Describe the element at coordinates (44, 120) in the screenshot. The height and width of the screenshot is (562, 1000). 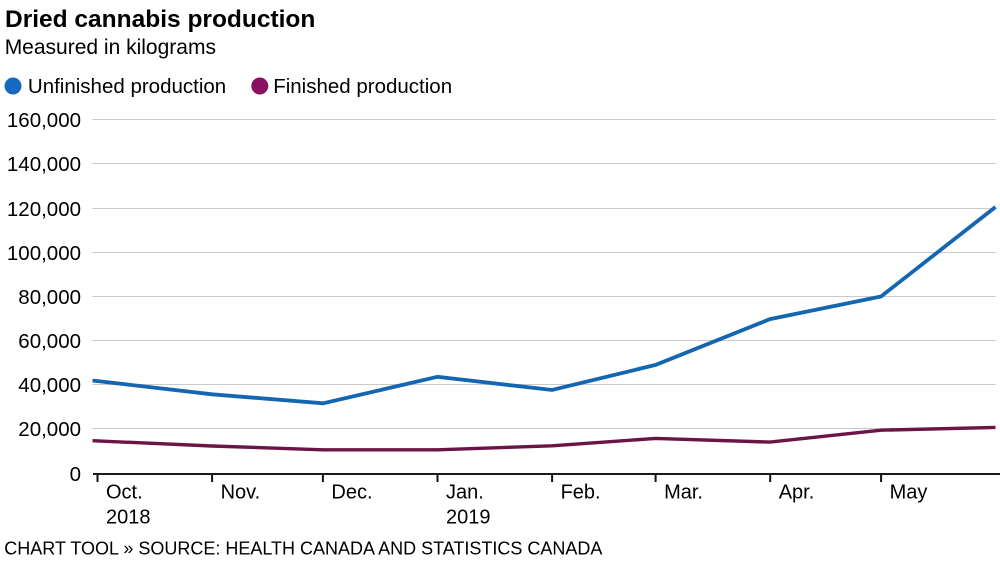
I see `svg-text: 160,000` at that location.